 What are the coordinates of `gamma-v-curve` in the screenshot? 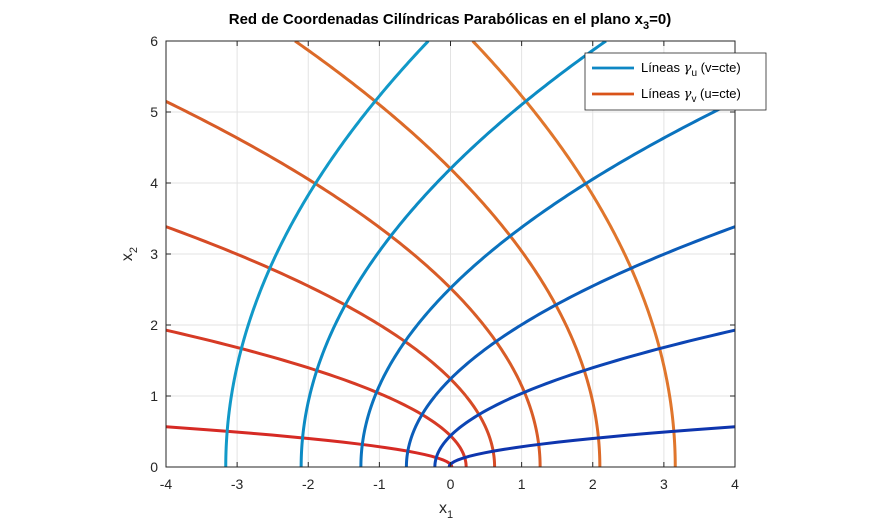 It's located at (317, 397).